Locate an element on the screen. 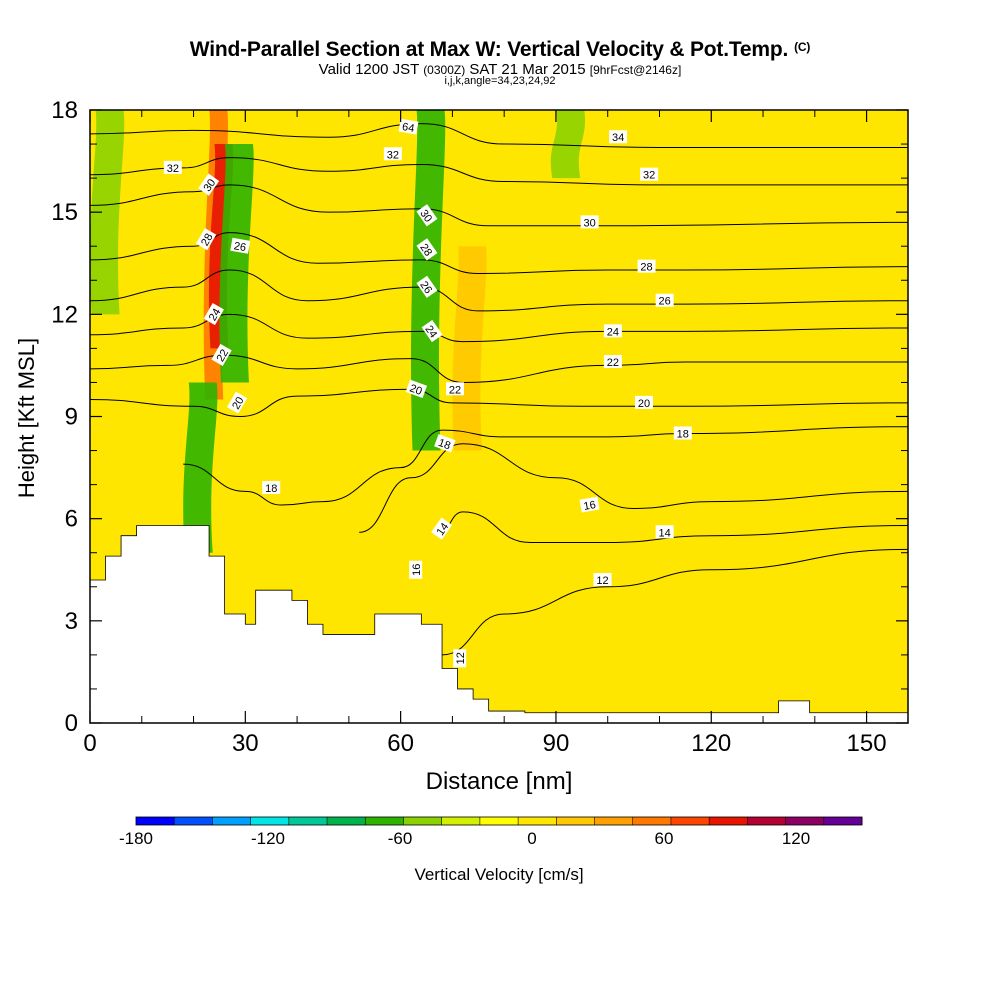  valid-date: SAT 21 Mar 2015 is located at coordinates (527, 69).